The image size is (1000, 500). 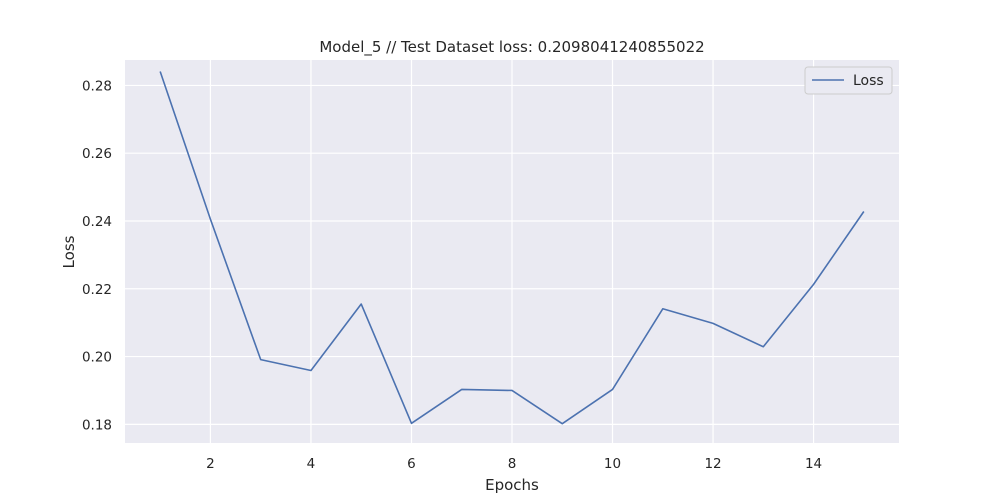 What do you see at coordinates (97, 86) in the screenshot?
I see `y-tick-label: 0.28` at bounding box center [97, 86].